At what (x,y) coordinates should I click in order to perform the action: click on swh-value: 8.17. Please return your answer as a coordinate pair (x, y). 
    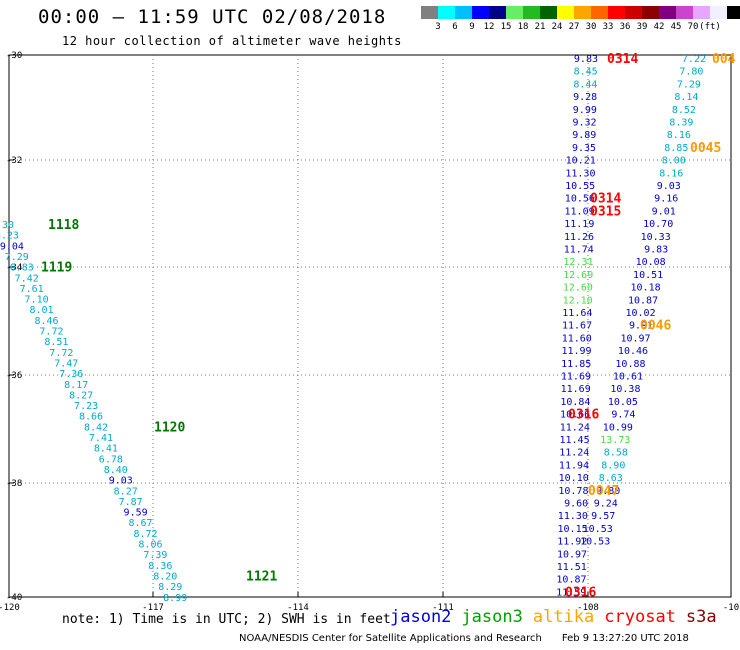
    Looking at the image, I should click on (76, 385).